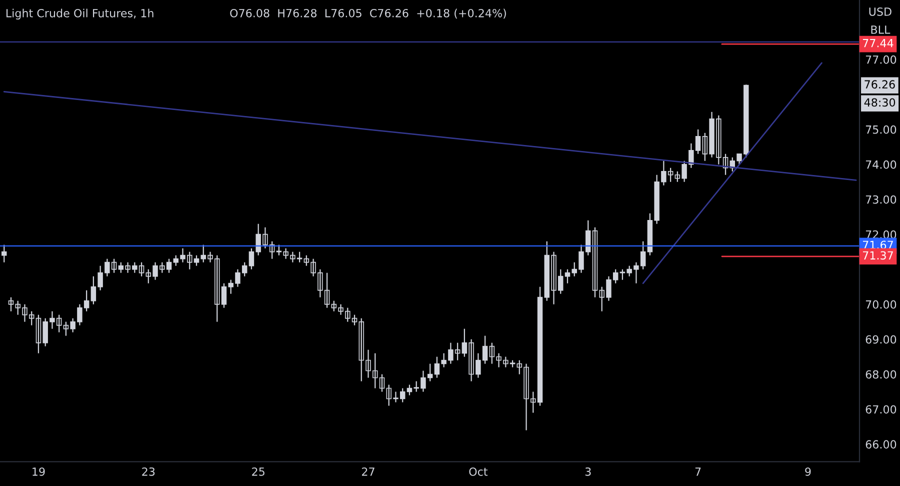  Describe the element at coordinates (881, 199) in the screenshot. I see `y-tick-label: 73.00` at that location.